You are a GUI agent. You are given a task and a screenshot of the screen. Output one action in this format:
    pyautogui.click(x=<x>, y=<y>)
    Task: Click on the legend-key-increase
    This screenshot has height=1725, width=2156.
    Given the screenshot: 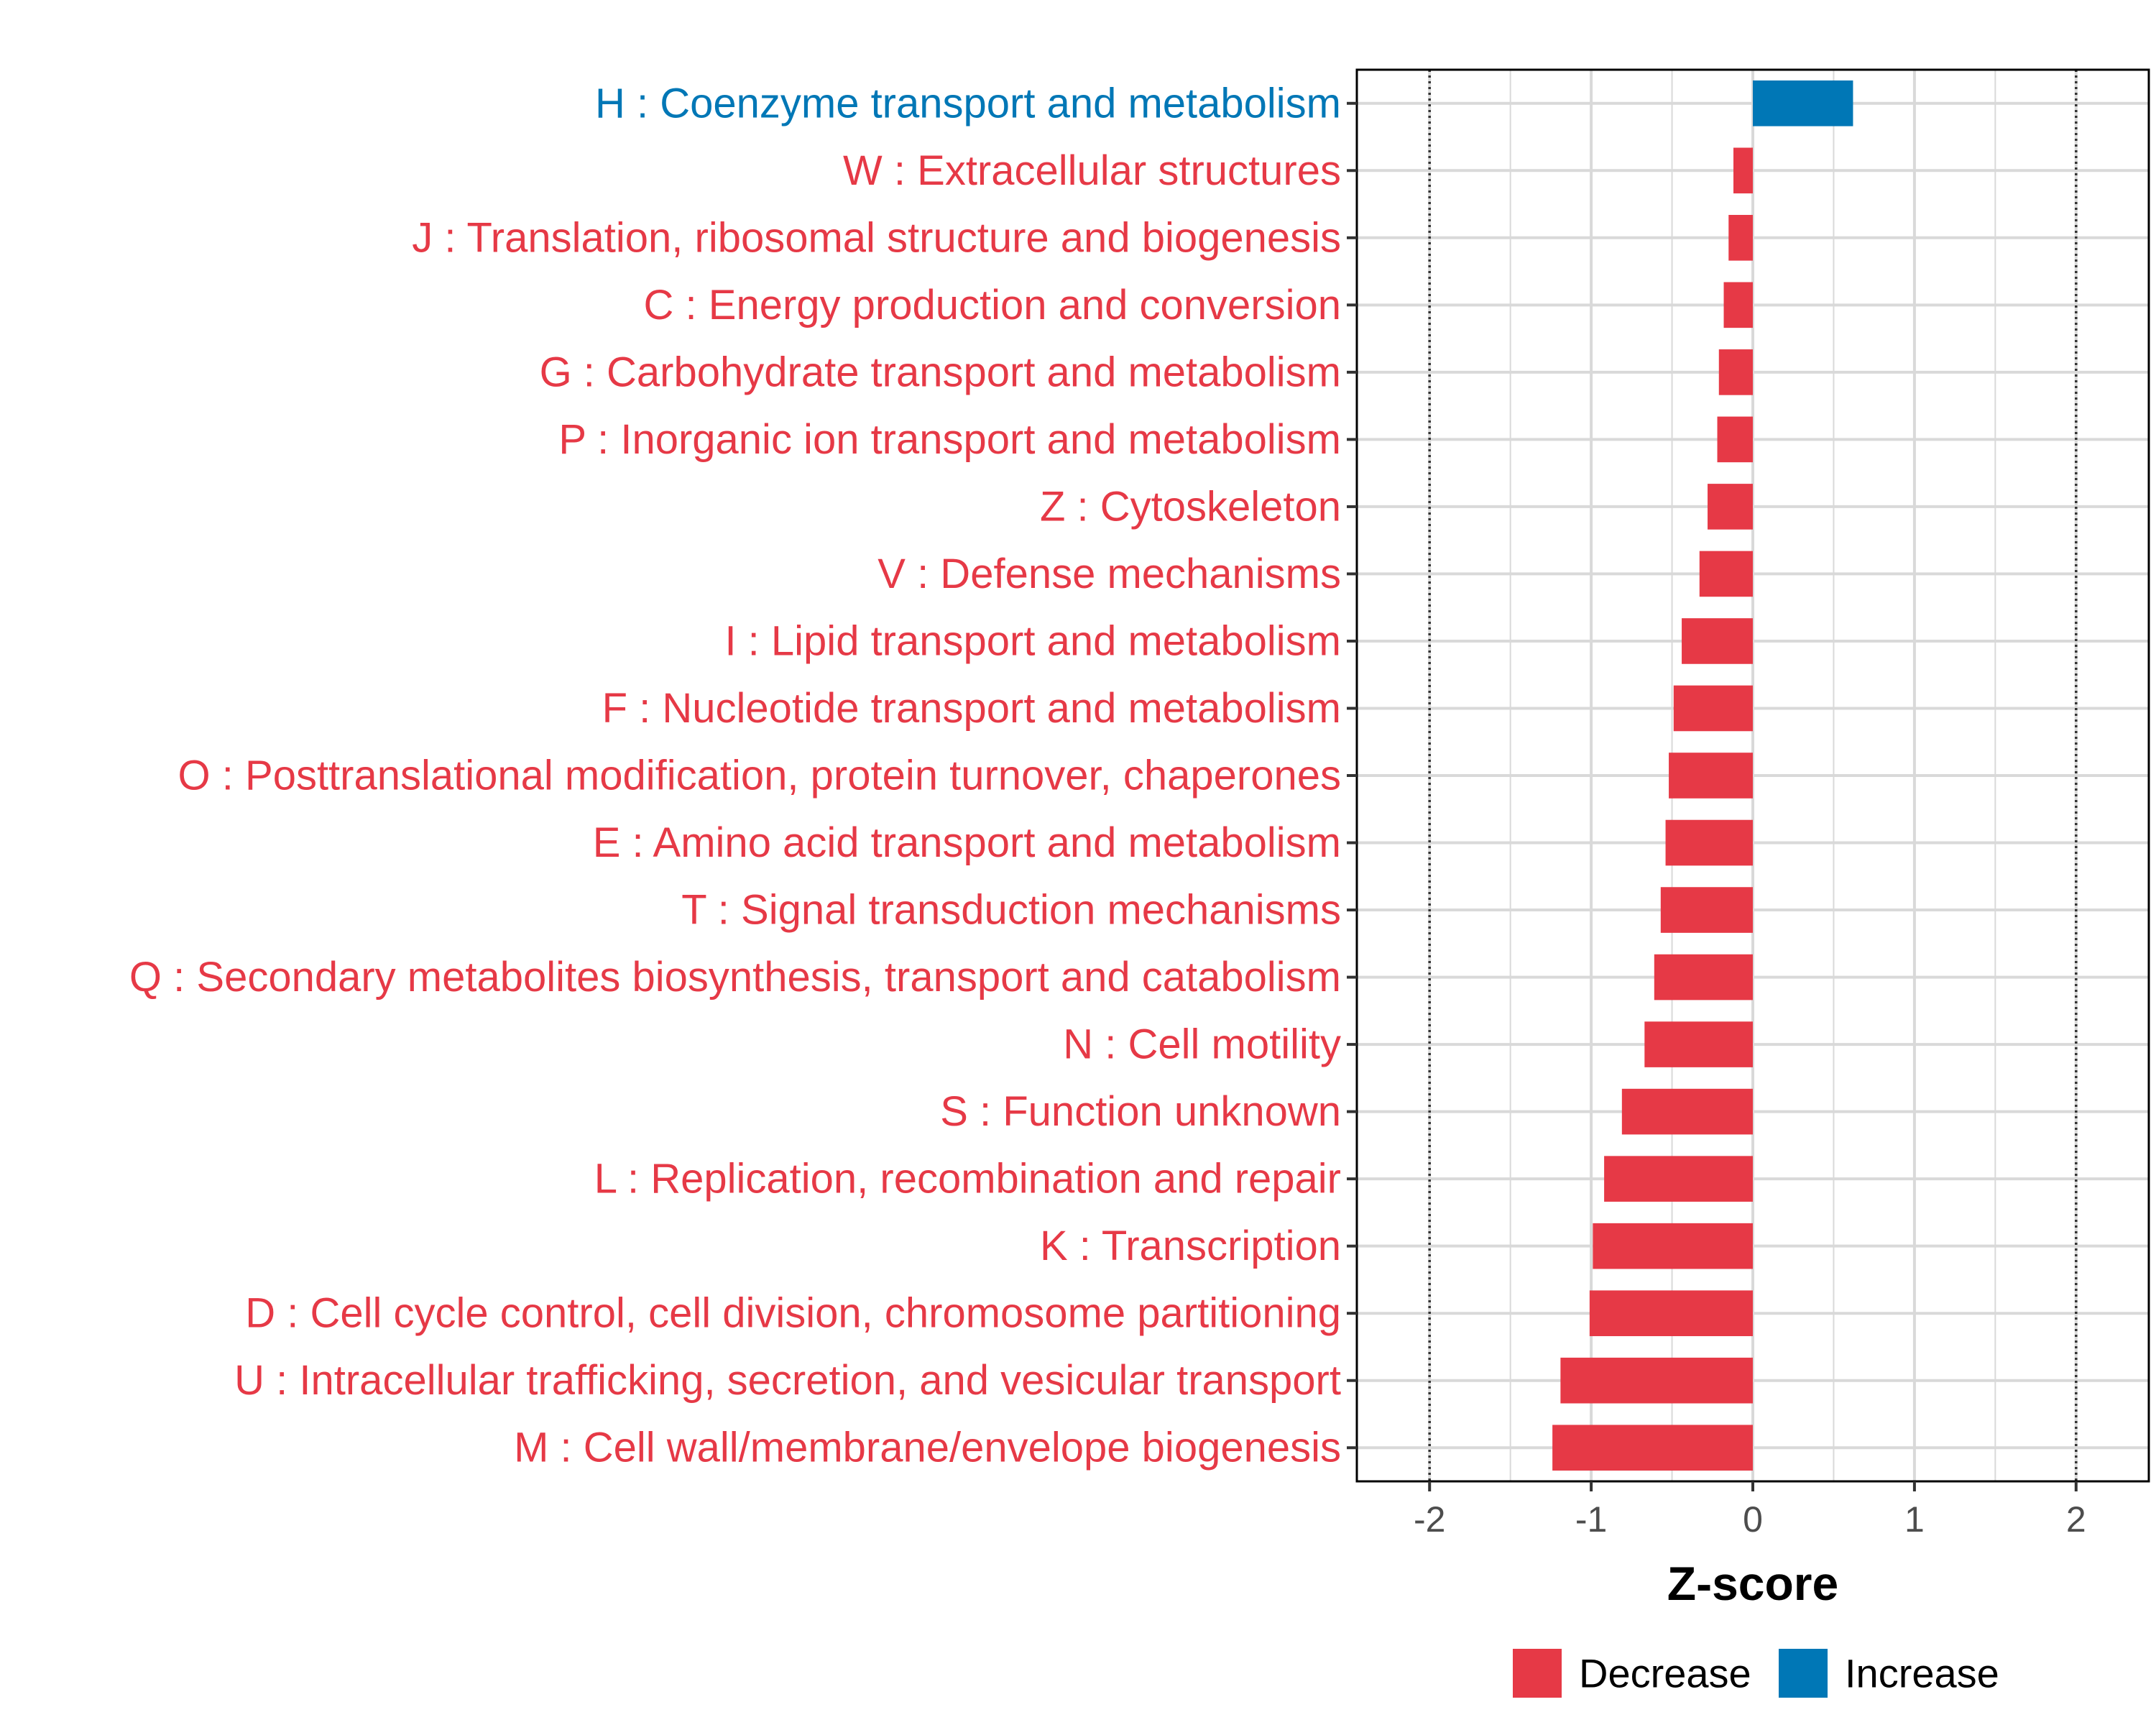 What is the action you would take?
    pyautogui.click(x=1804, y=1673)
    